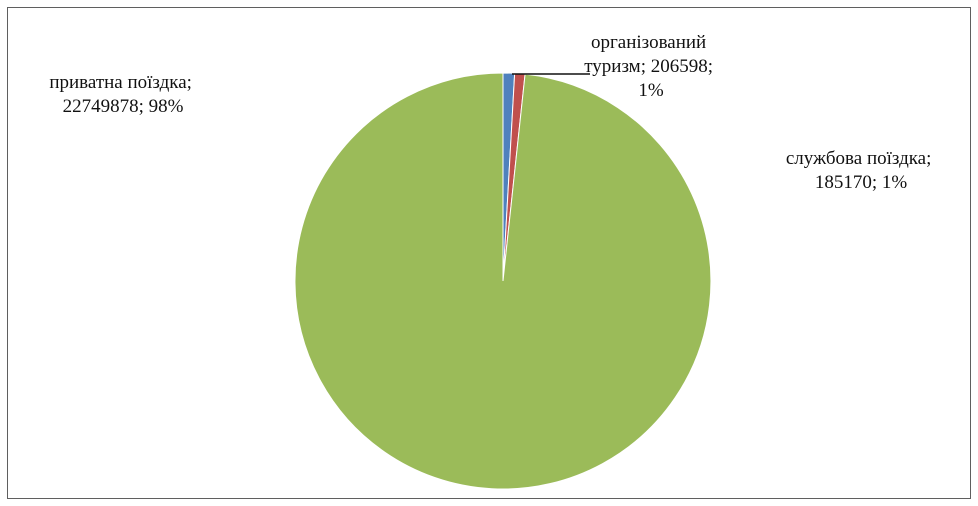 The height and width of the screenshot is (506, 978). I want to click on slice-label-line: приватна поїздка;, so click(120, 82).